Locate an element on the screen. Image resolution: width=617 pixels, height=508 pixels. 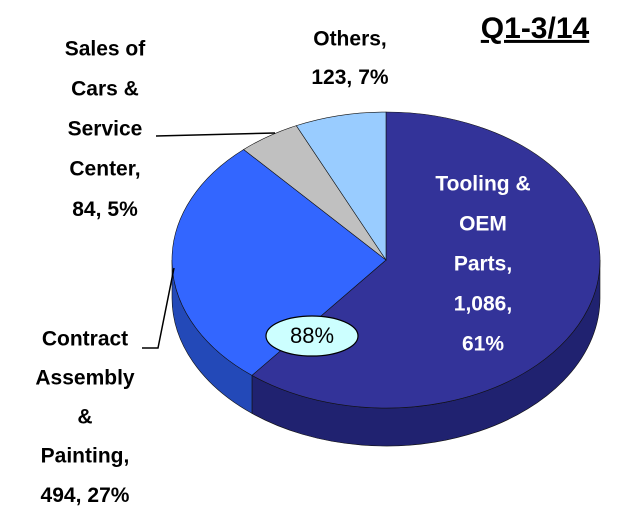
annotation-bubble is located at coordinates (312, 336).